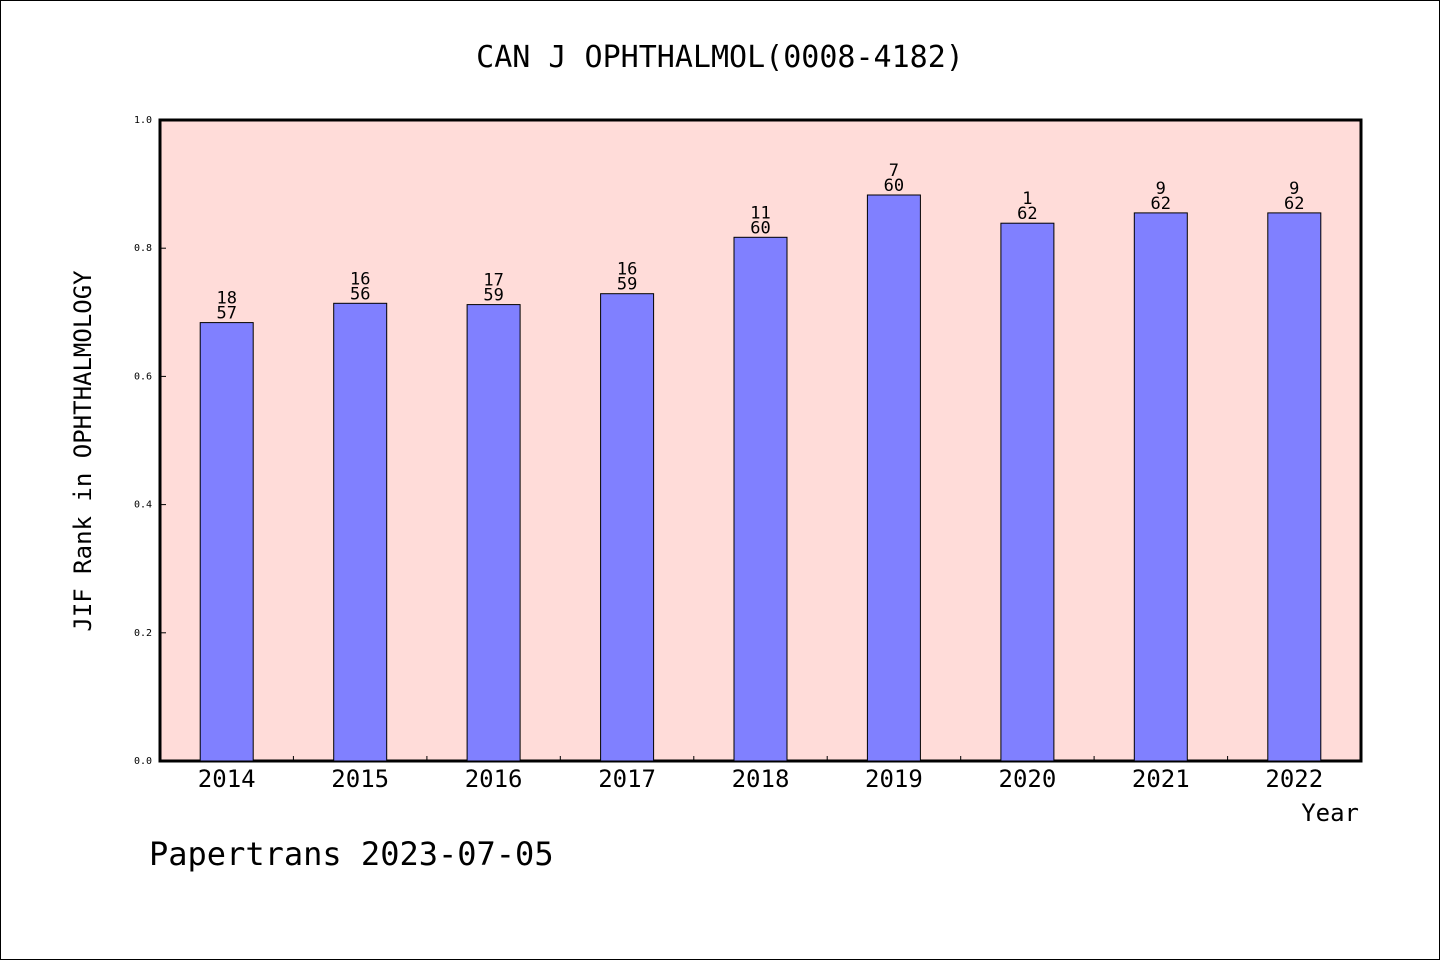  Describe the element at coordinates (1160, 487) in the screenshot. I see `bar-2021` at that location.